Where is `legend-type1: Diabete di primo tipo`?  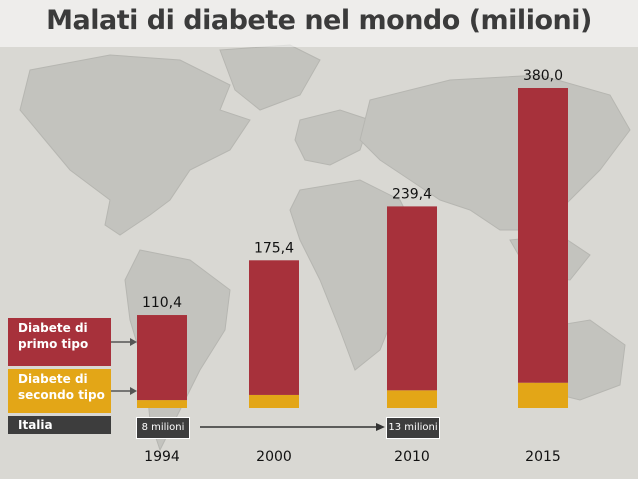 legend-type1: Diabete di primo tipo is located at coordinates (59, 342).